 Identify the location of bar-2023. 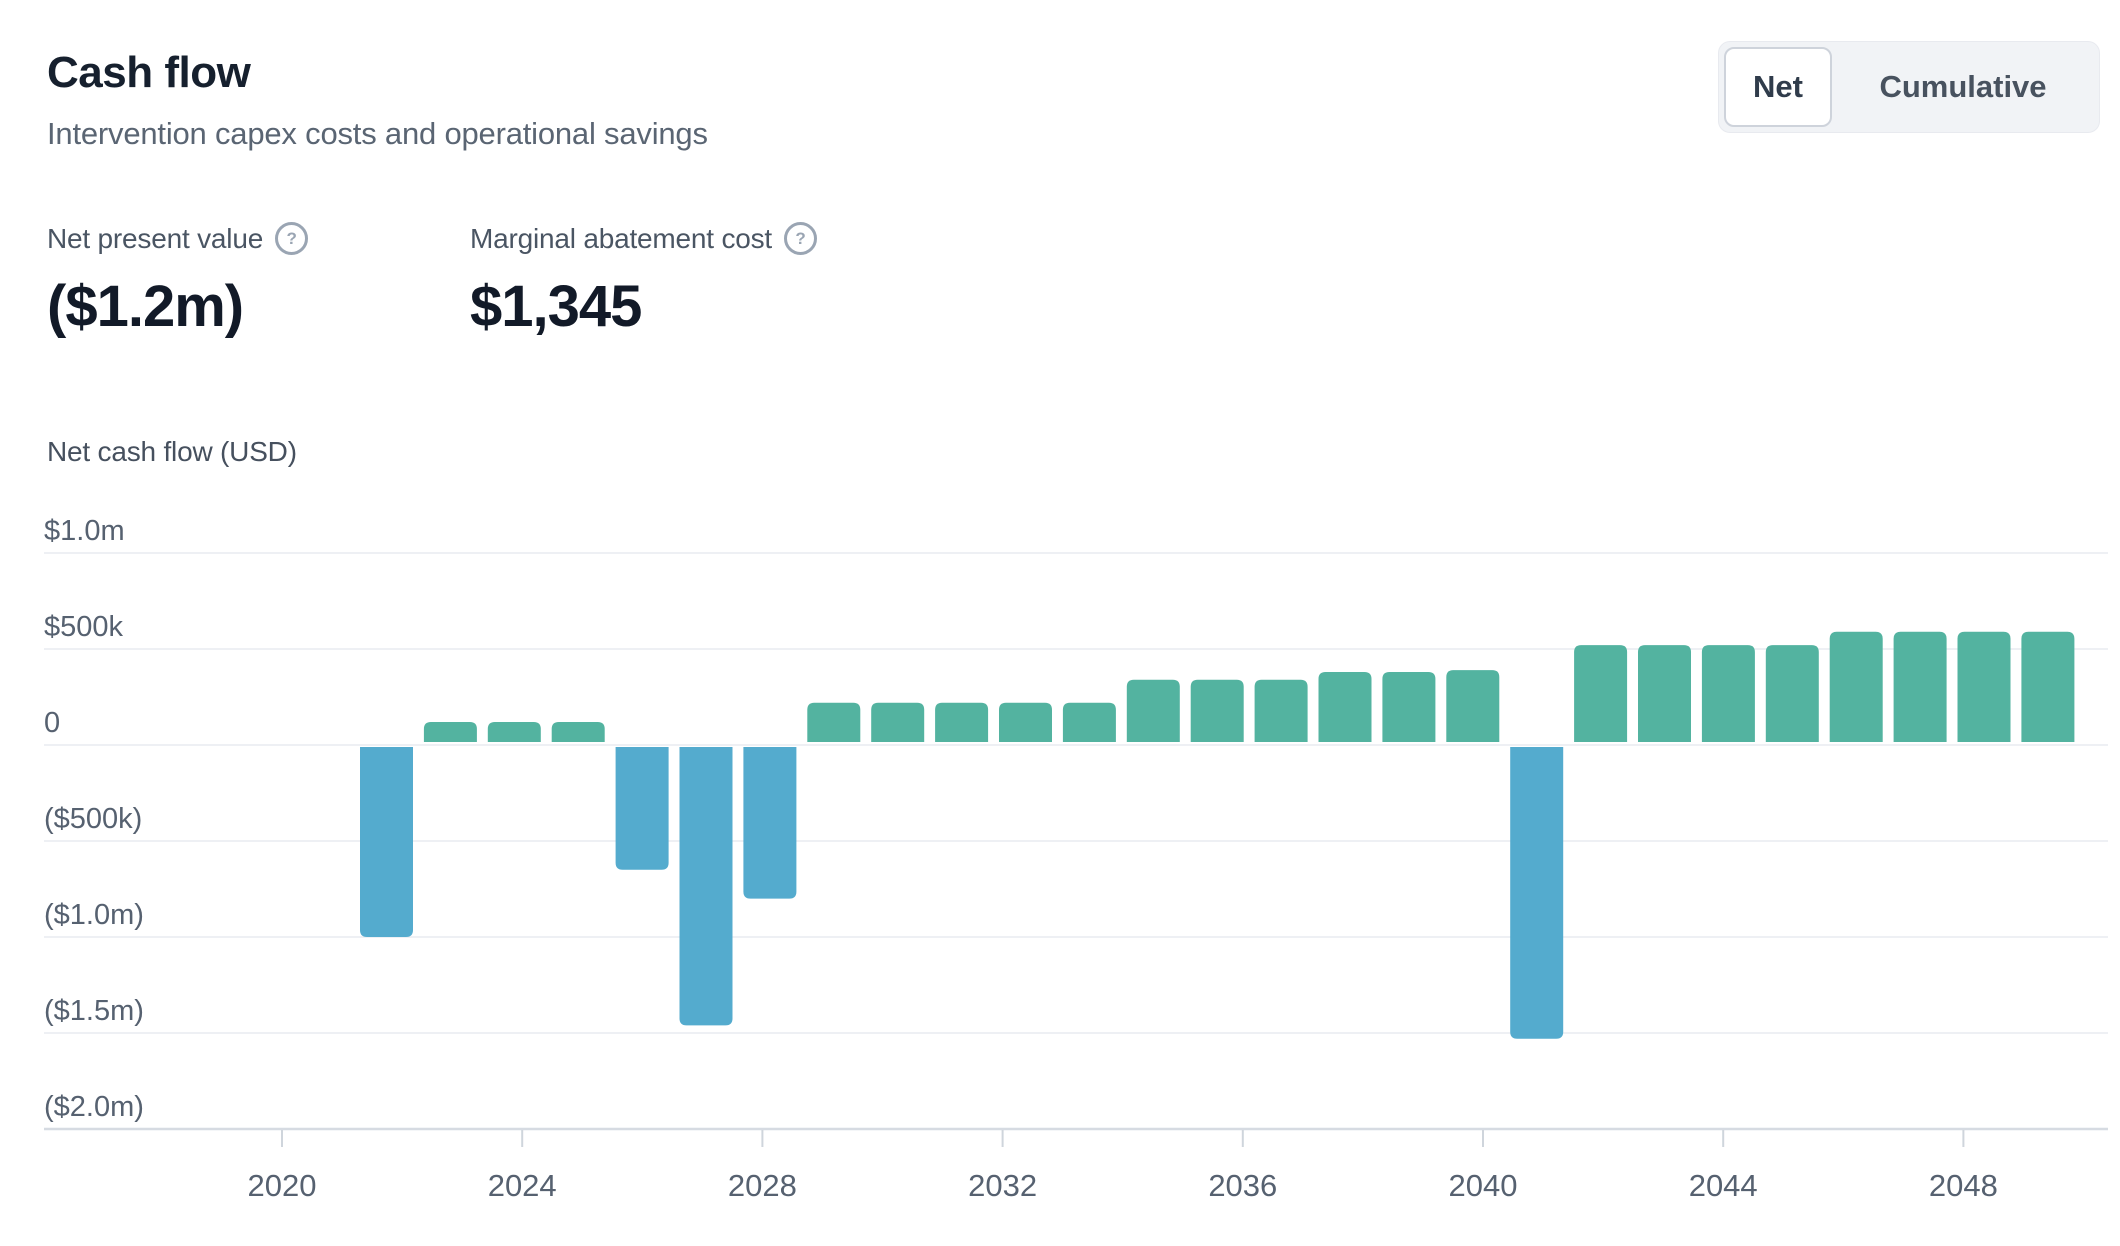
(514, 731).